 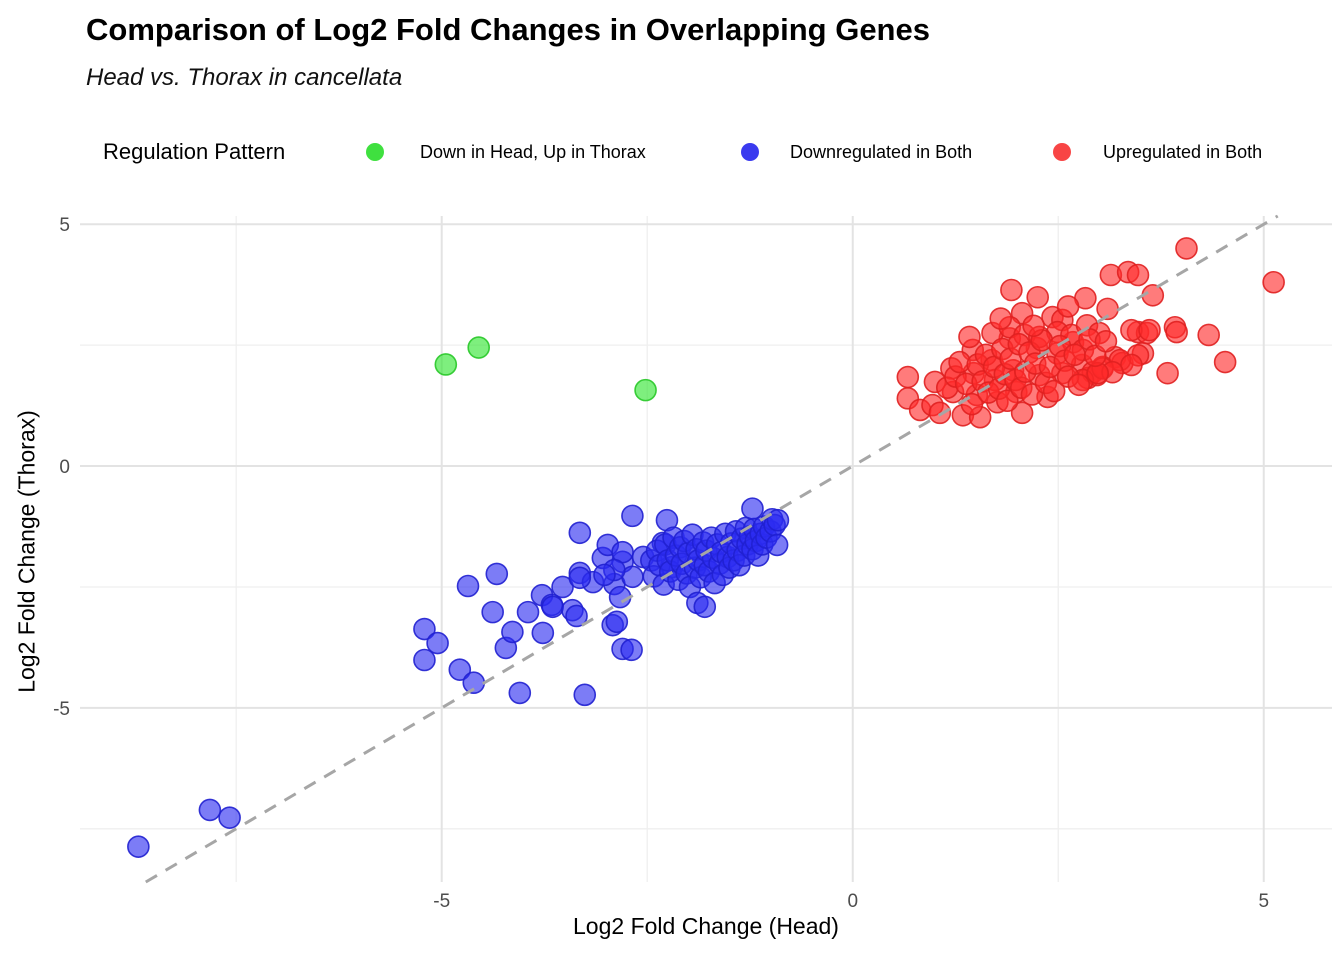 What do you see at coordinates (1183, 152) in the screenshot?
I see `legend-label-red: Upregulated in Both` at bounding box center [1183, 152].